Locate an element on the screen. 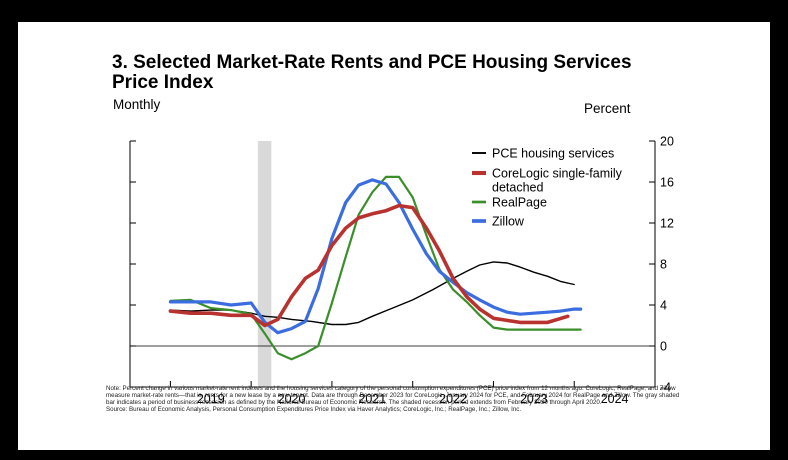 The height and width of the screenshot is (460, 788). y-tick-label: 4 is located at coordinates (663, 306).